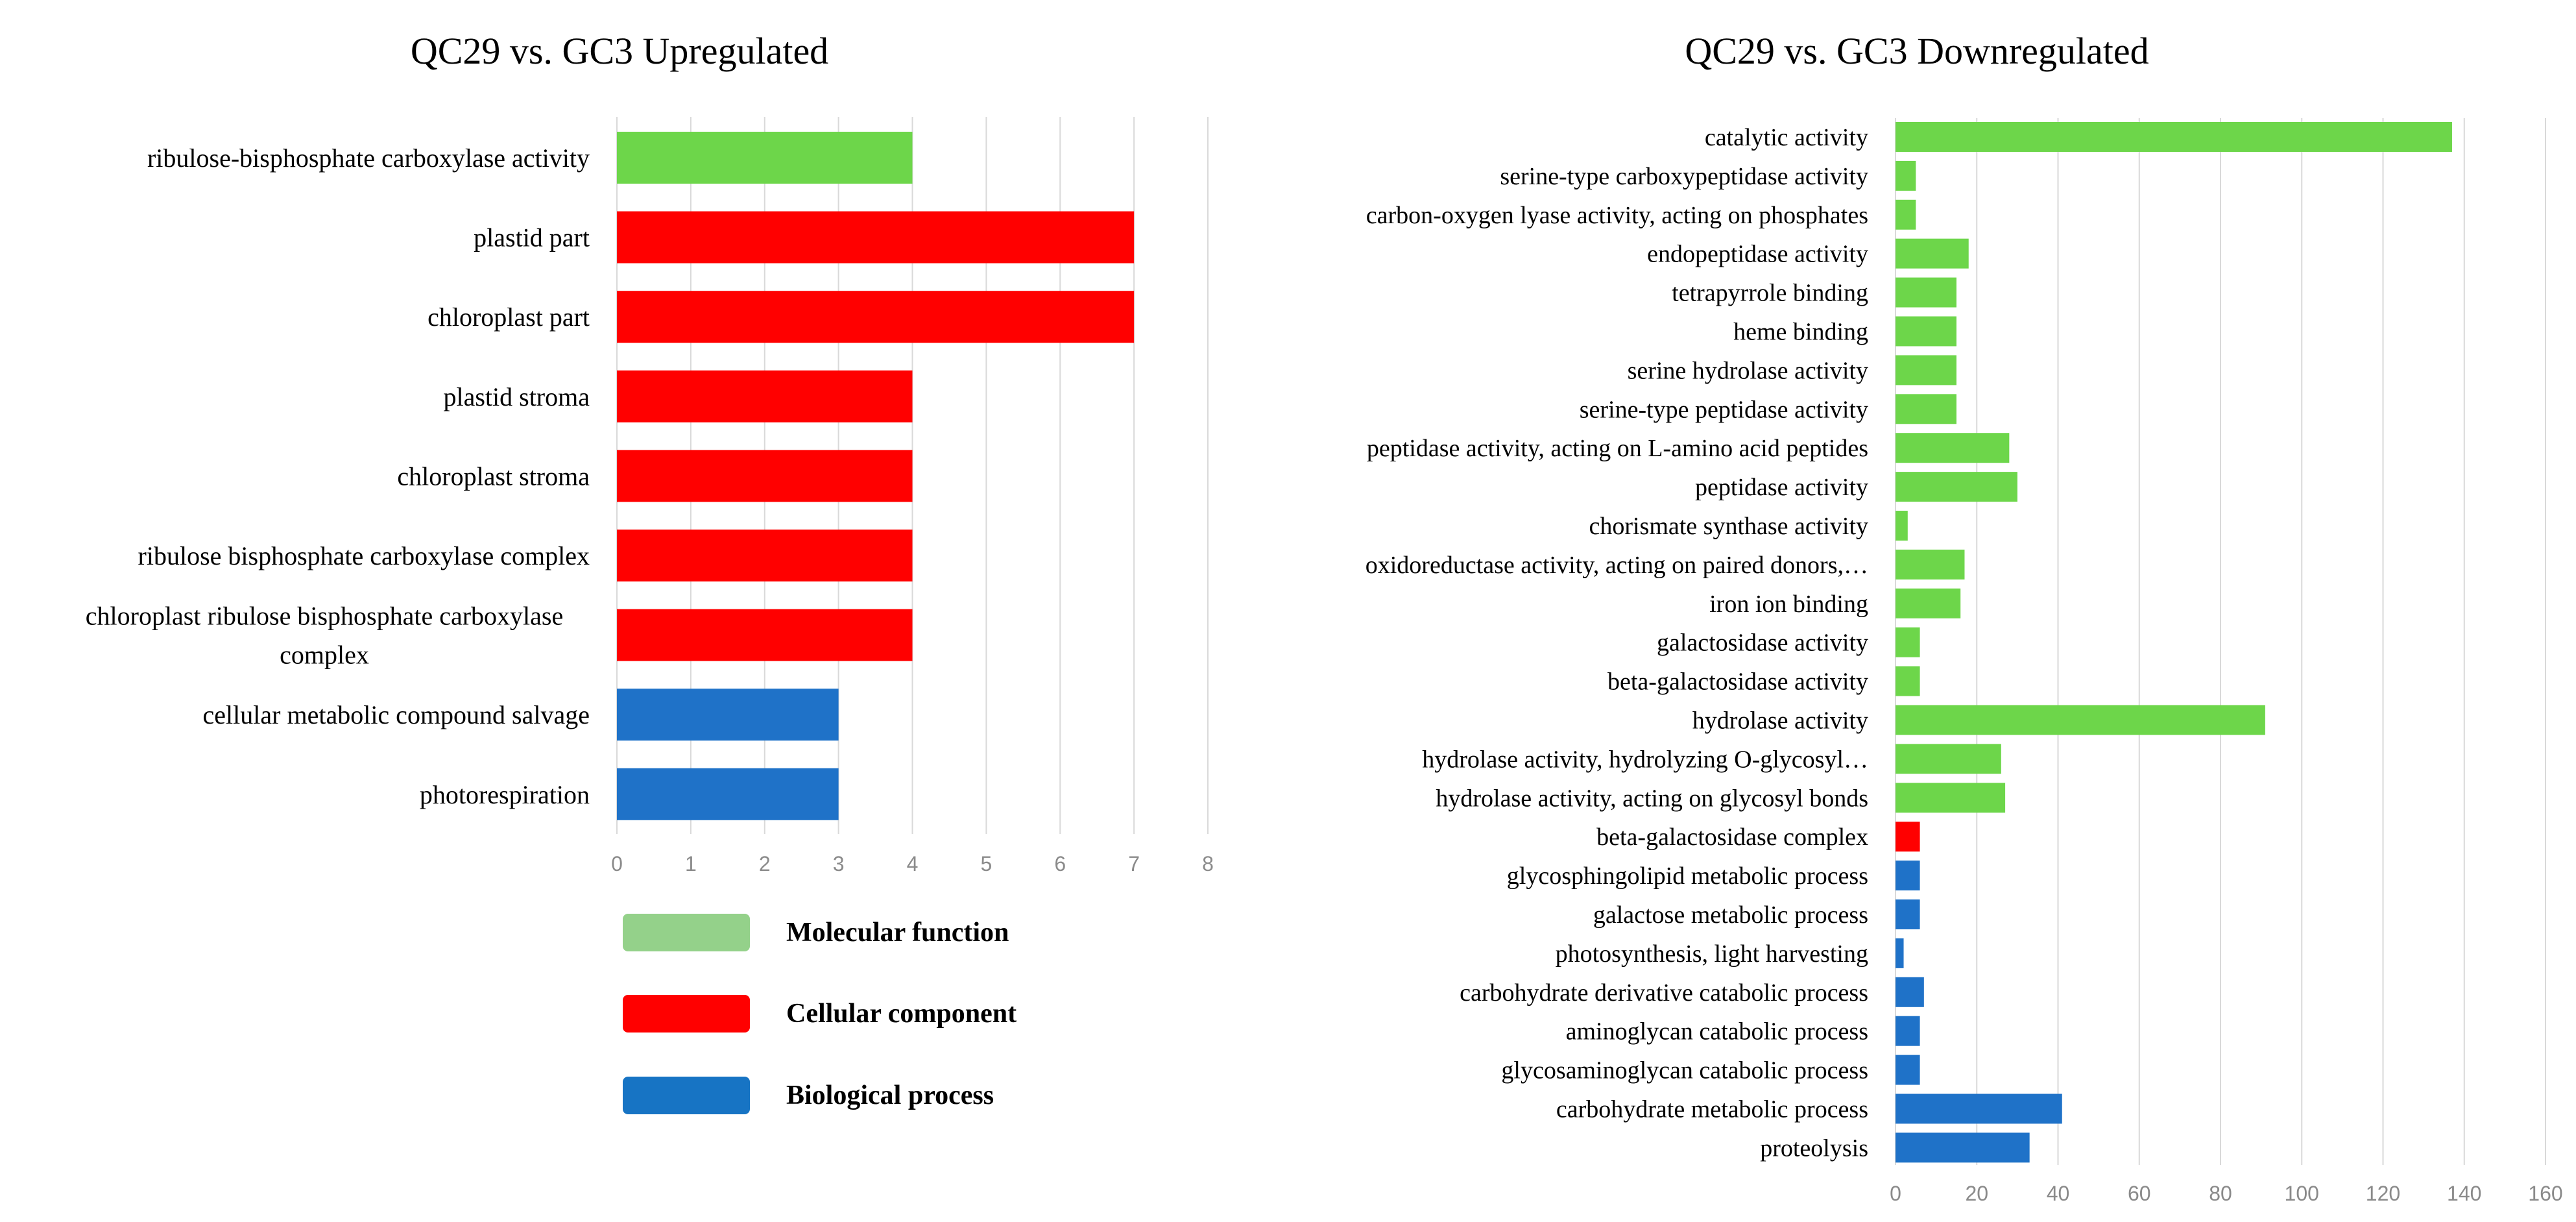 The width and height of the screenshot is (2576, 1222). What do you see at coordinates (2174, 137) in the screenshot?
I see `down-bar-catalytic-activity` at bounding box center [2174, 137].